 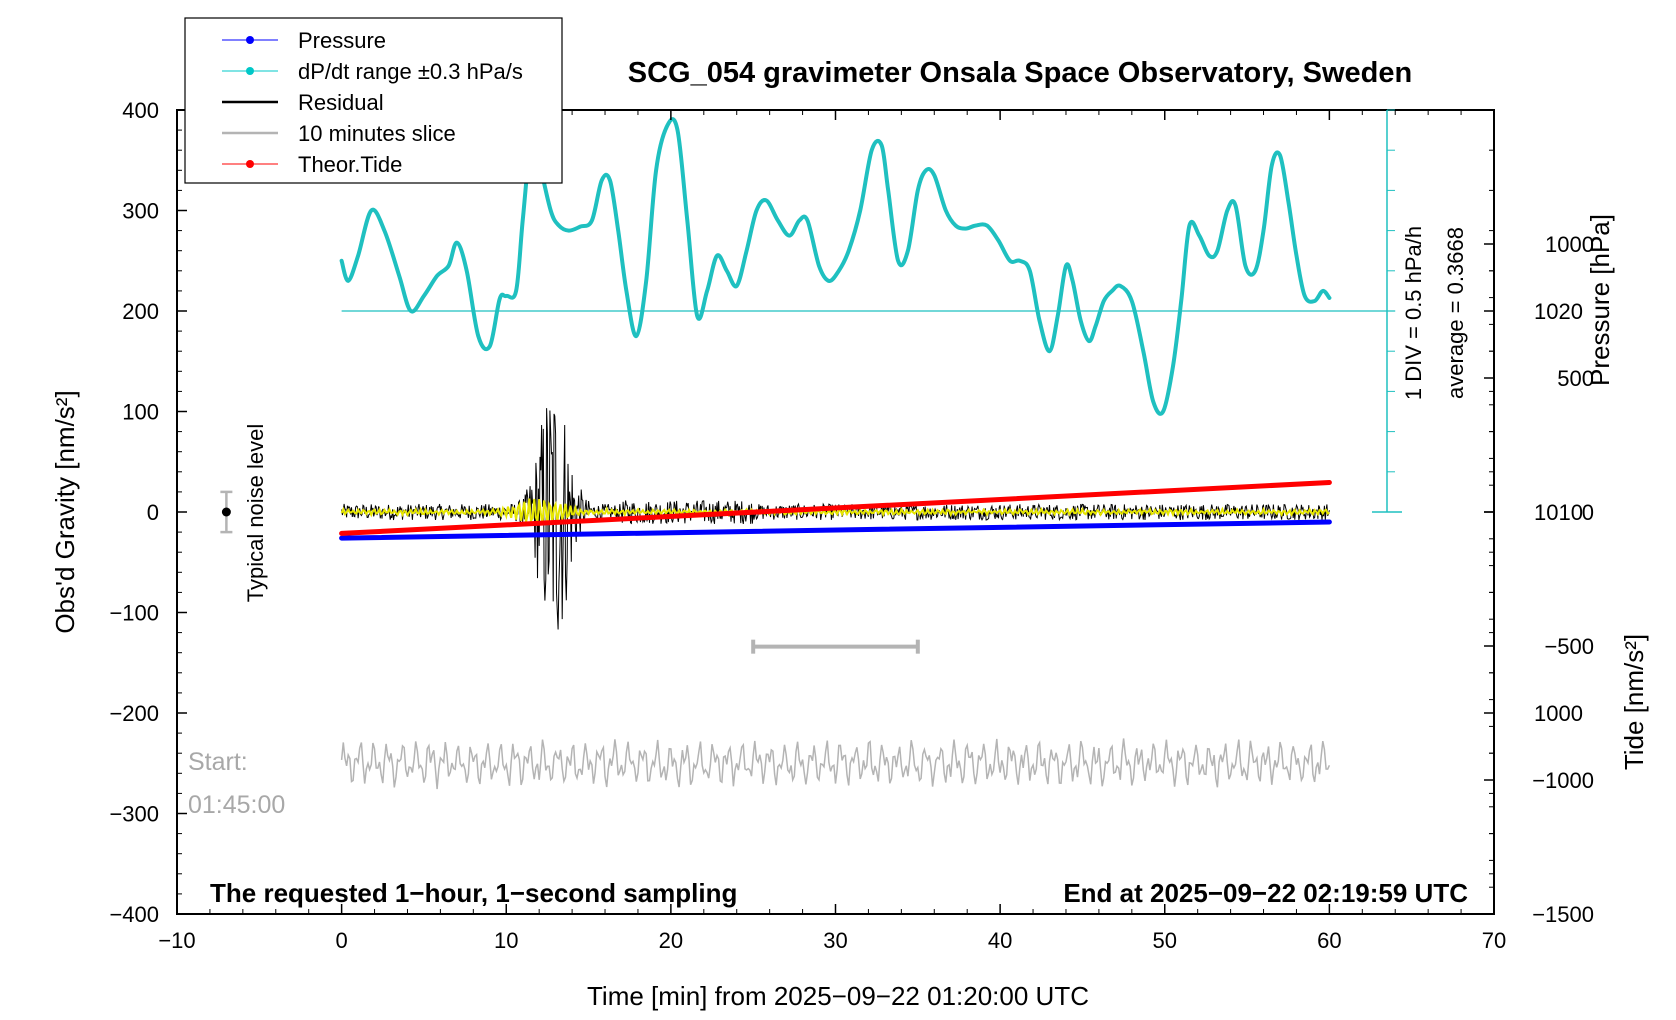 I want to click on slice-series, so click(x=835, y=764).